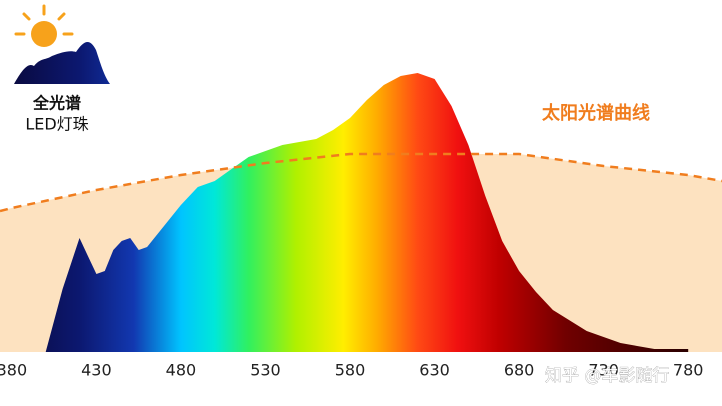  I want to click on axis-band, so click(361, 379).